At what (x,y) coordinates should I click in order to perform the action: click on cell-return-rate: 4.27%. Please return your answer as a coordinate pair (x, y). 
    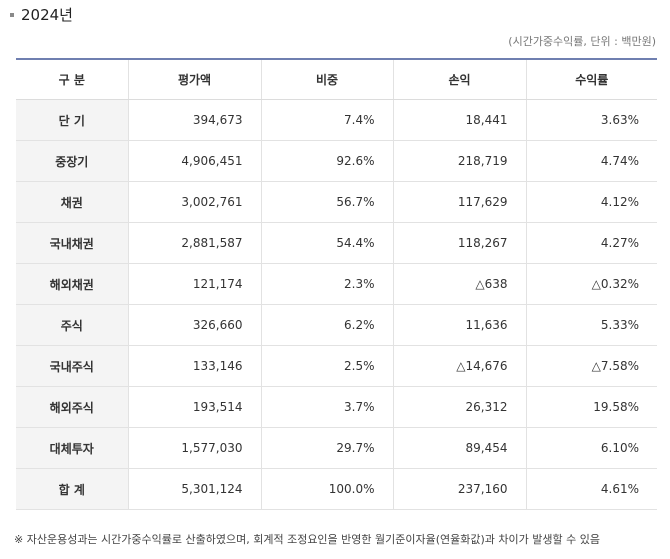
    Looking at the image, I should click on (591, 243).